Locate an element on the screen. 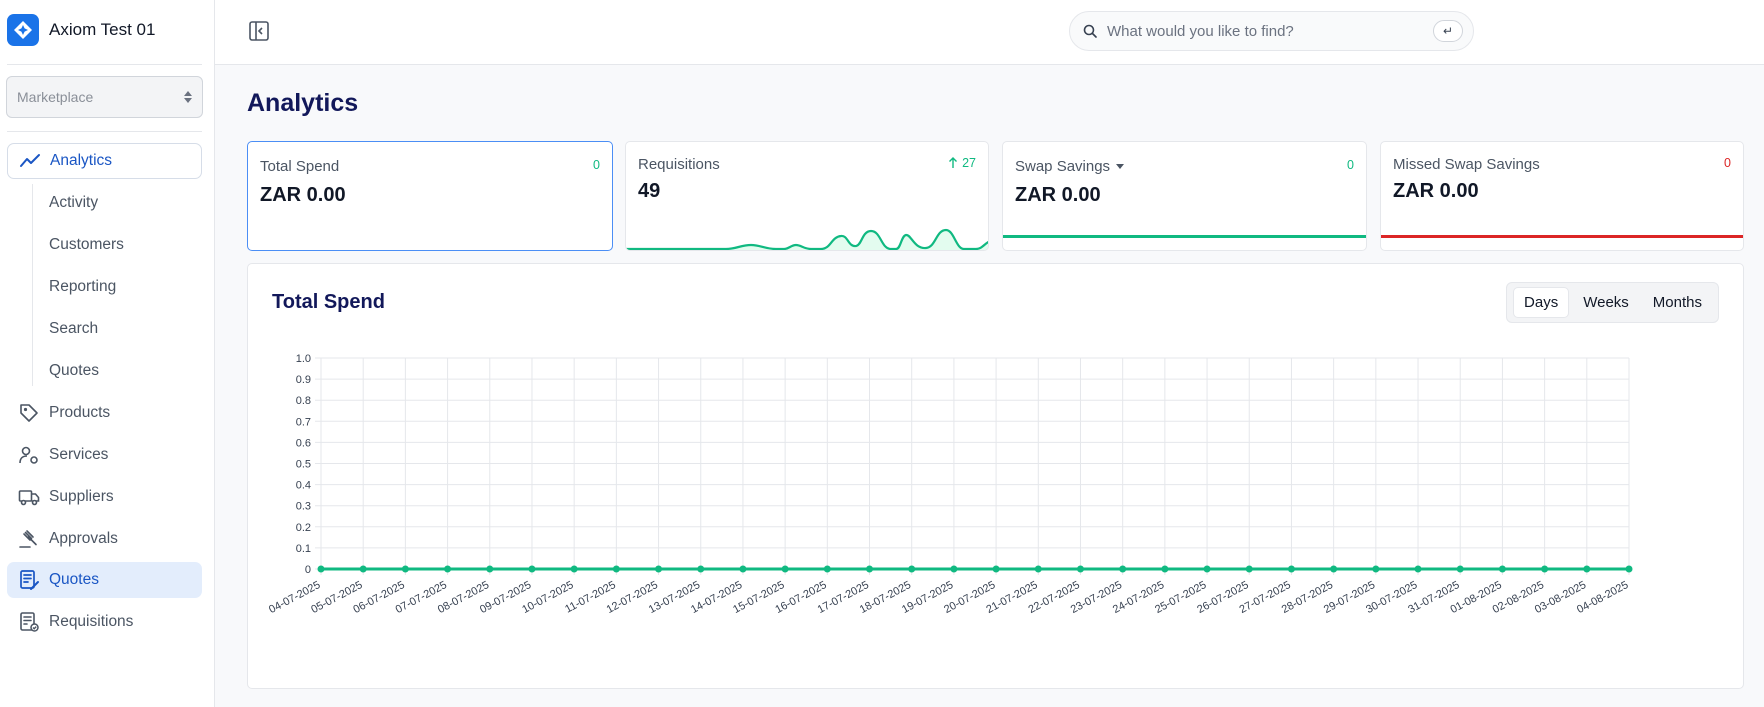 Image resolution: width=1764 pixels, height=707 pixels. app-name: Axiom Test 01 is located at coordinates (102, 29).